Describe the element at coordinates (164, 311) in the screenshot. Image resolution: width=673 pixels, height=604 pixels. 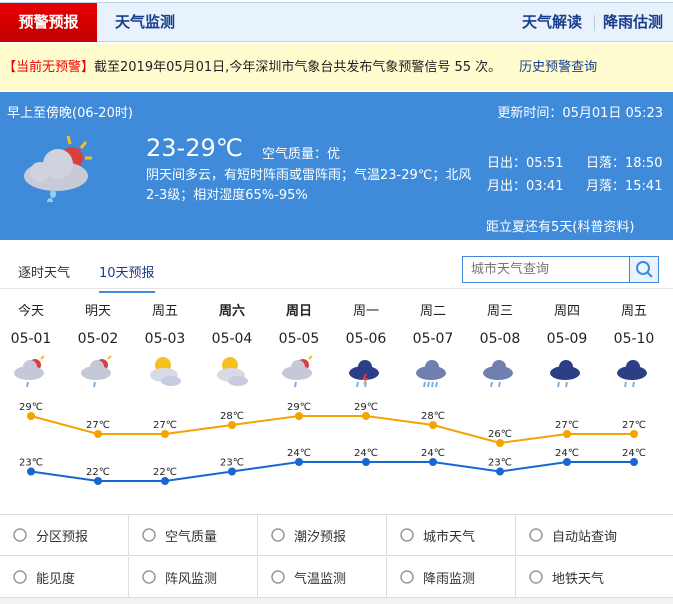
I see `weekday: 周五` at that location.